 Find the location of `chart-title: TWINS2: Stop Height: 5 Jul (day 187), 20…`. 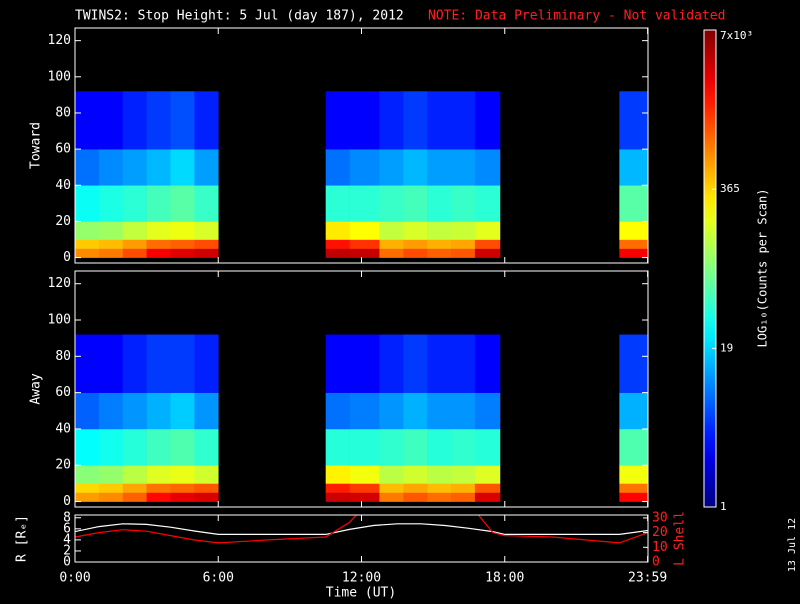

chart-title: TWINS2: Stop Height: 5 Jul (day 187), 20… is located at coordinates (239, 16).